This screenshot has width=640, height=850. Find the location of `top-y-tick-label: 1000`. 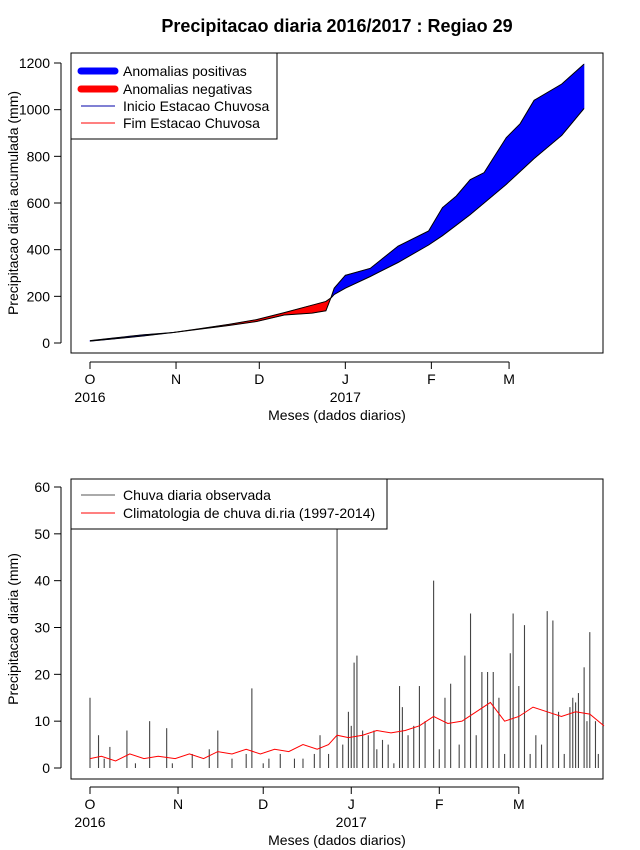

top-y-tick-label: 1000 is located at coordinates (34, 110).